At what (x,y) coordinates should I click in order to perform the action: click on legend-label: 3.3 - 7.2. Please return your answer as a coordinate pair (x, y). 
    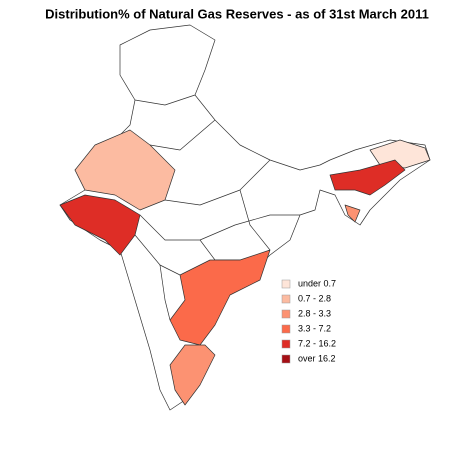
    Looking at the image, I should click on (314, 328).